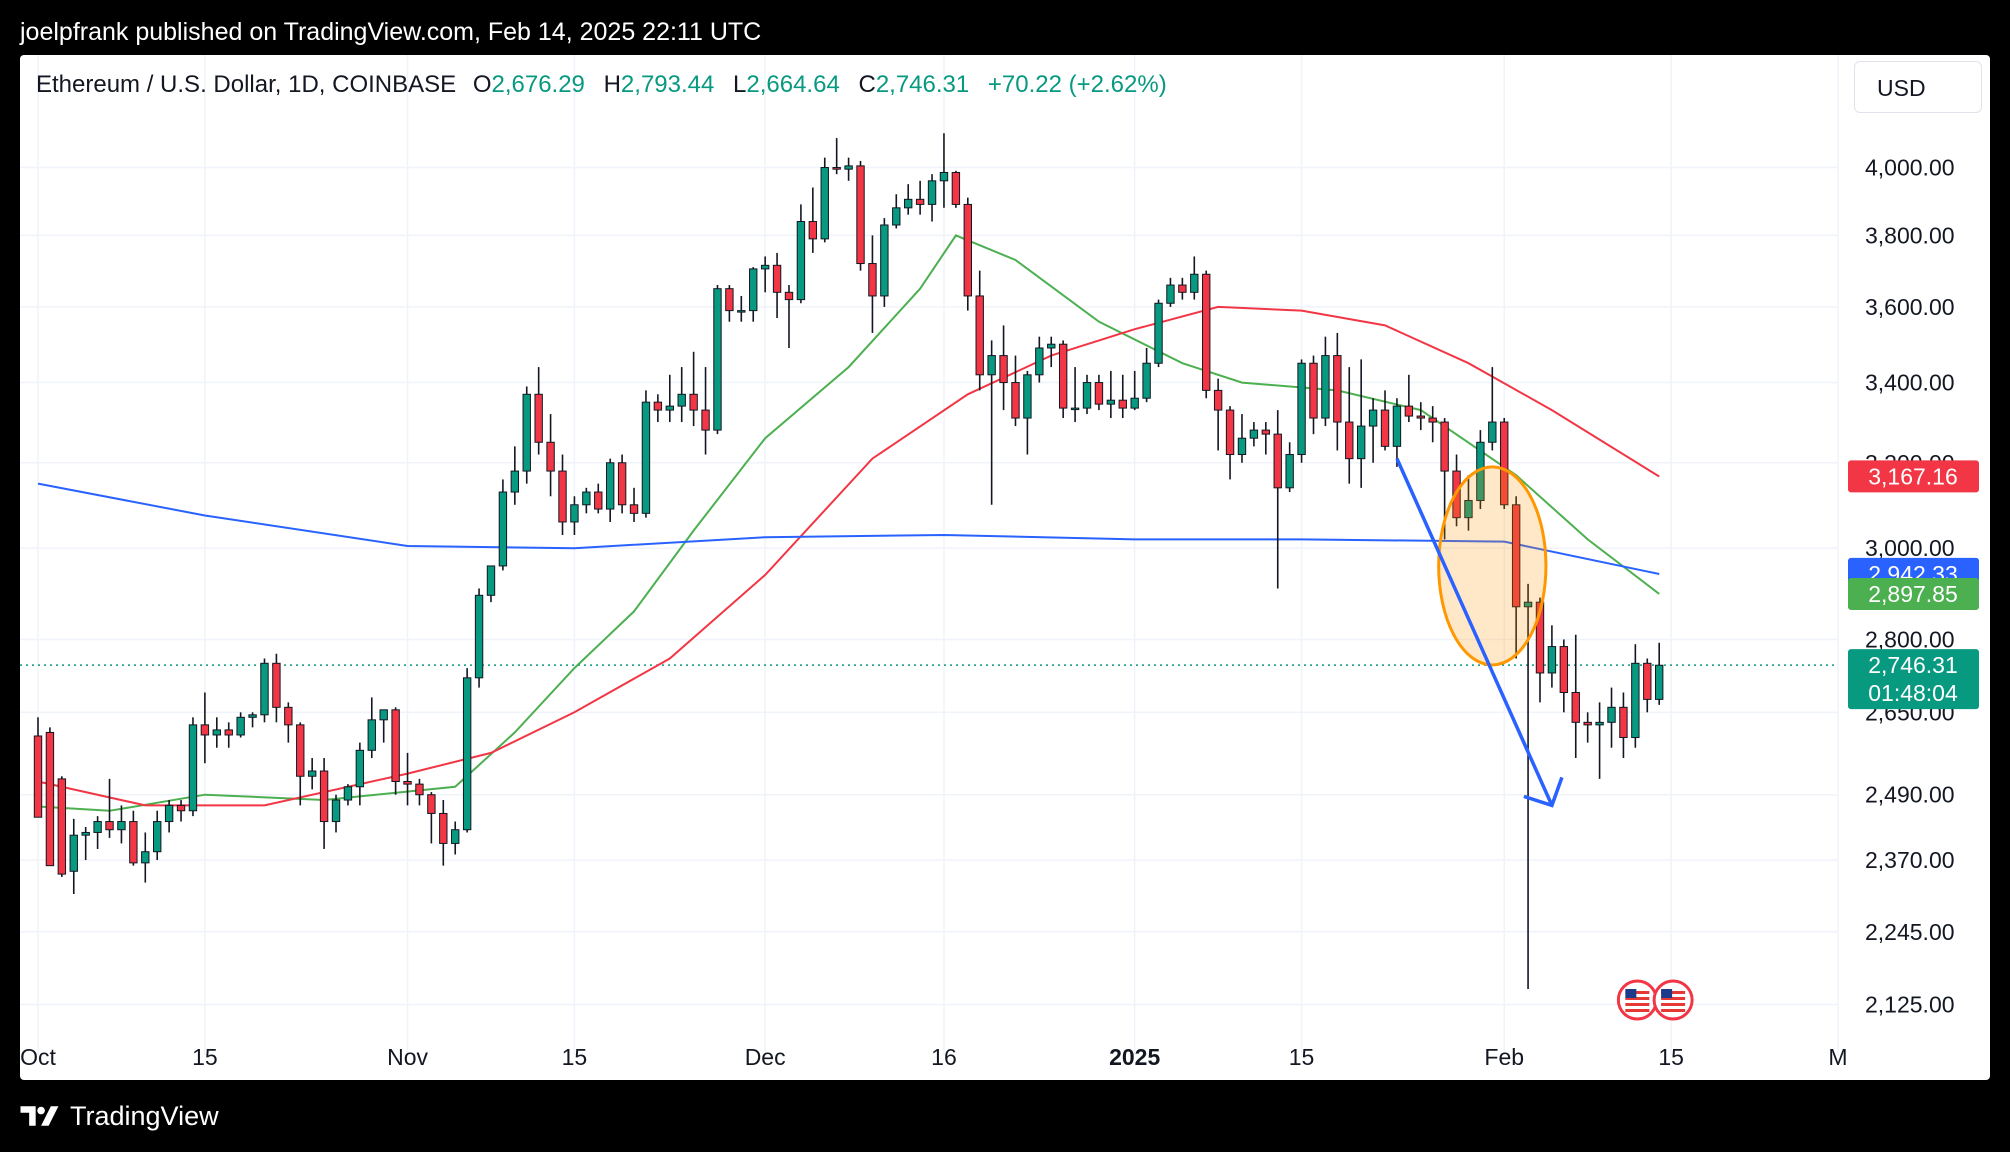 Image resolution: width=2010 pixels, height=1152 pixels. What do you see at coordinates (1655, 1000) in the screenshot?
I see `economic-events` at bounding box center [1655, 1000].